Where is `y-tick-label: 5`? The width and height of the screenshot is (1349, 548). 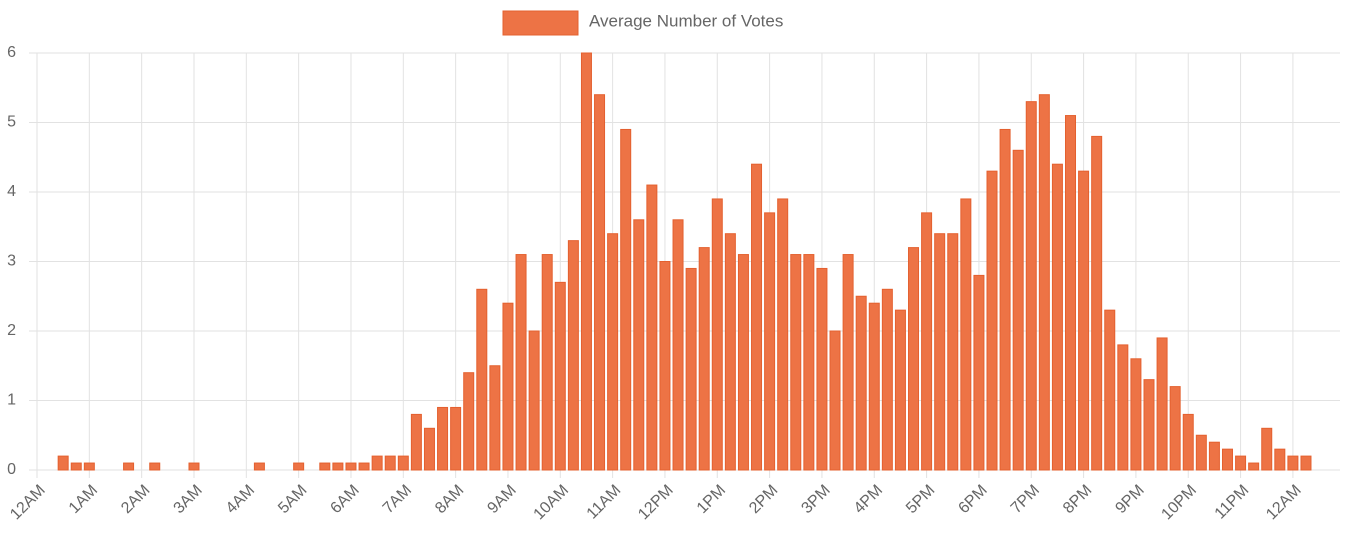
y-tick-label: 5 is located at coordinates (11, 122).